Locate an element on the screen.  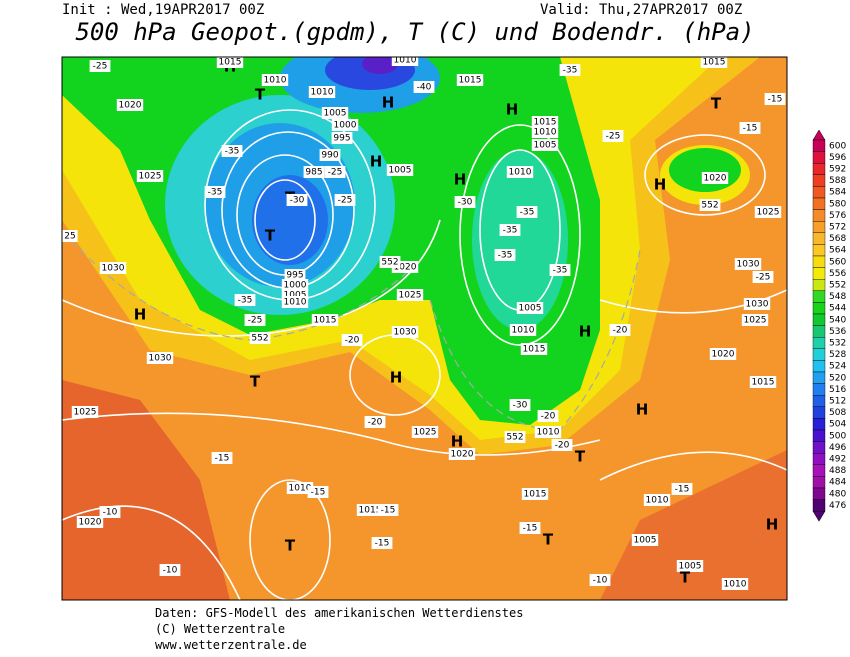
colorbar-end is located at coordinates (819, 516).